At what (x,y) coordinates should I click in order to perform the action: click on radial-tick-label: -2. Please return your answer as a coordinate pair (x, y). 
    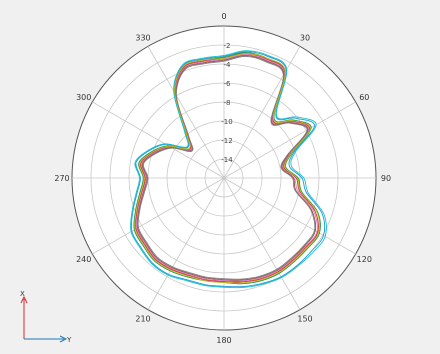
    Looking at the image, I should click on (227, 46).